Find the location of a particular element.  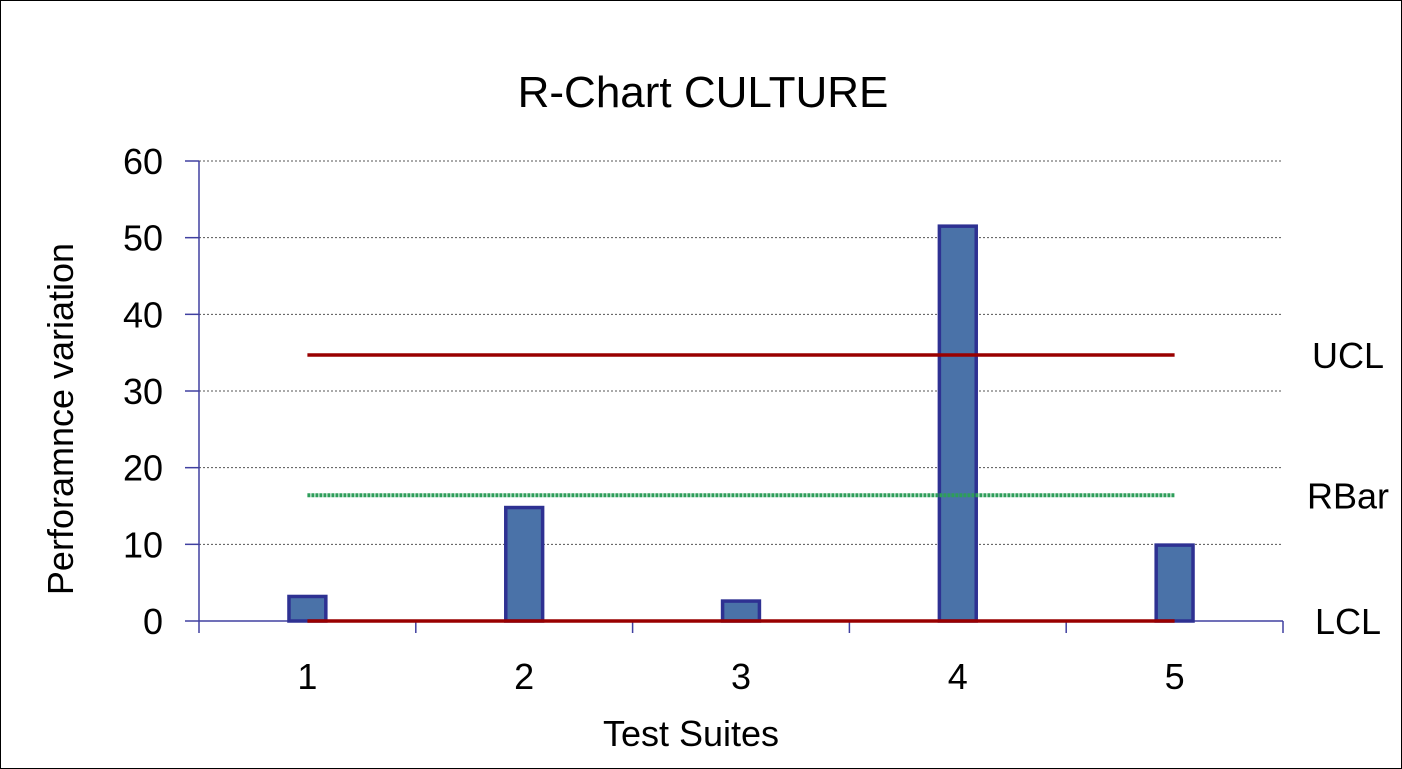

x-axis-label: Test Suites is located at coordinates (691, 733).